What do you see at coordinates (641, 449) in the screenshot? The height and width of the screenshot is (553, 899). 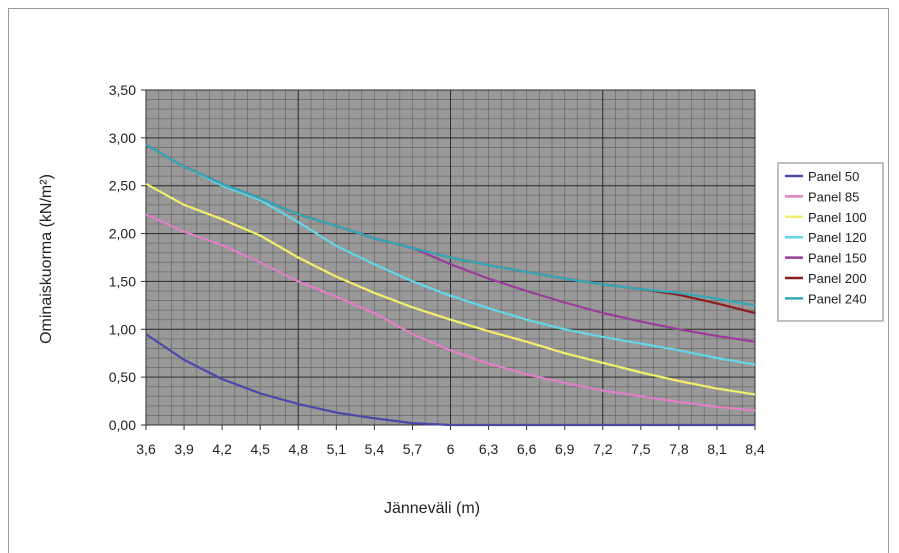 I see `x-tick-label: 7,5` at bounding box center [641, 449].